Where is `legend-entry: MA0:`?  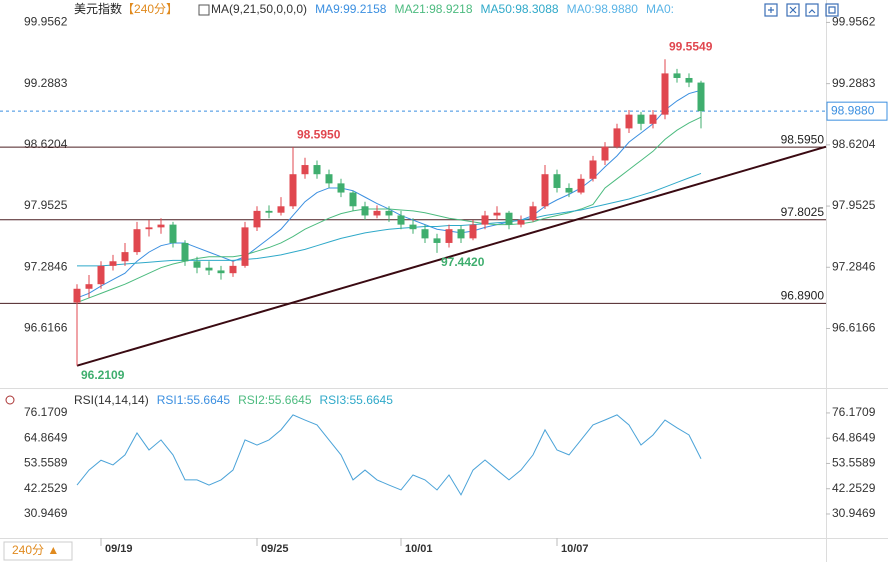
legend-entry: MA0: is located at coordinates (660, 9).